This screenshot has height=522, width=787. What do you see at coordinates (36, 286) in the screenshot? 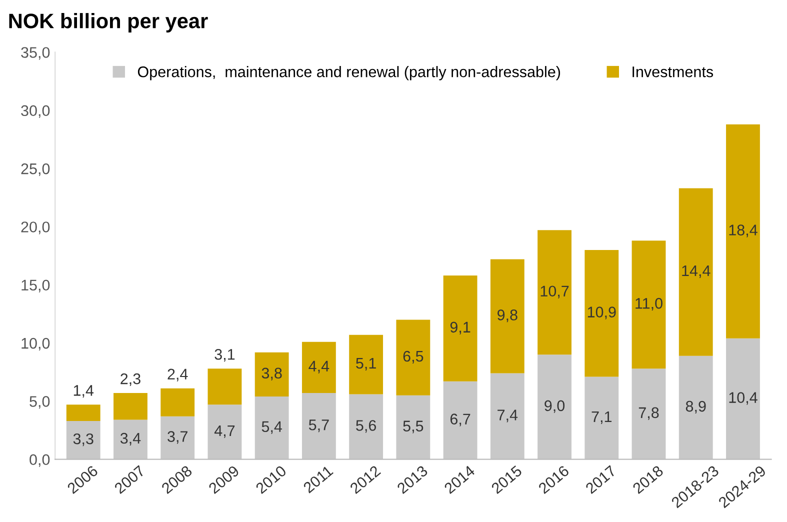
I see `y-tick-label: 15,0` at bounding box center [36, 286].